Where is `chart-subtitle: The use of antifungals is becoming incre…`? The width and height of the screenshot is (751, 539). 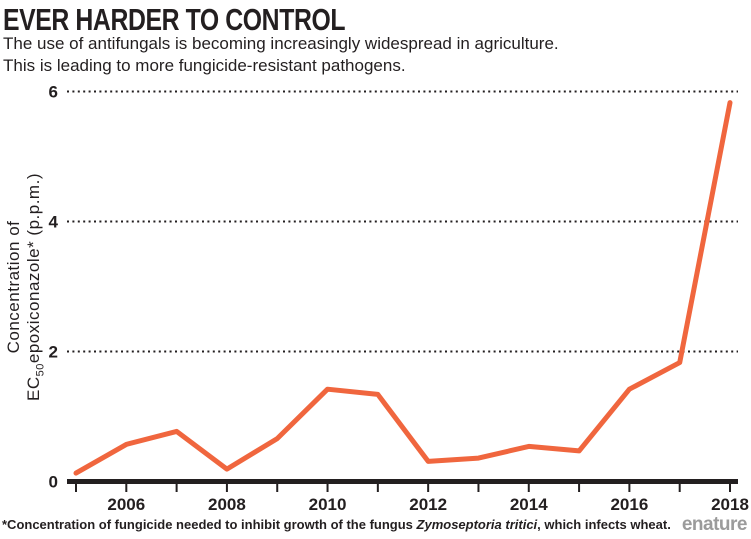
chart-subtitle: The use of antifungals is becoming incre… is located at coordinates (281, 55).